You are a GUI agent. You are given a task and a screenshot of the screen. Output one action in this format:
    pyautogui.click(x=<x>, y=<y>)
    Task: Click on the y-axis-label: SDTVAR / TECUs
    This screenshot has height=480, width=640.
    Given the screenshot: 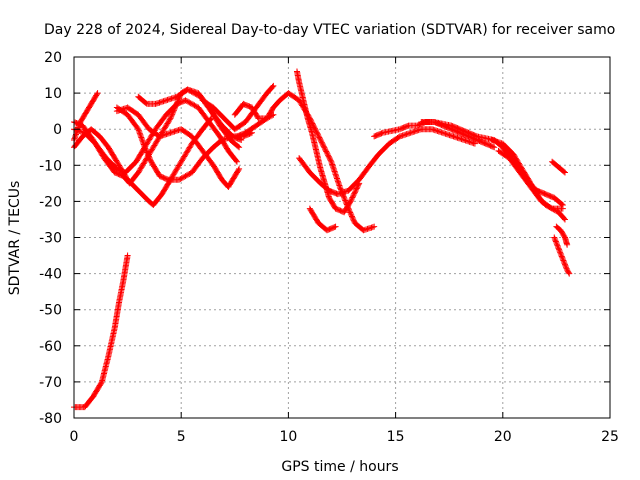 What is the action you would take?
    pyautogui.click(x=15, y=238)
    